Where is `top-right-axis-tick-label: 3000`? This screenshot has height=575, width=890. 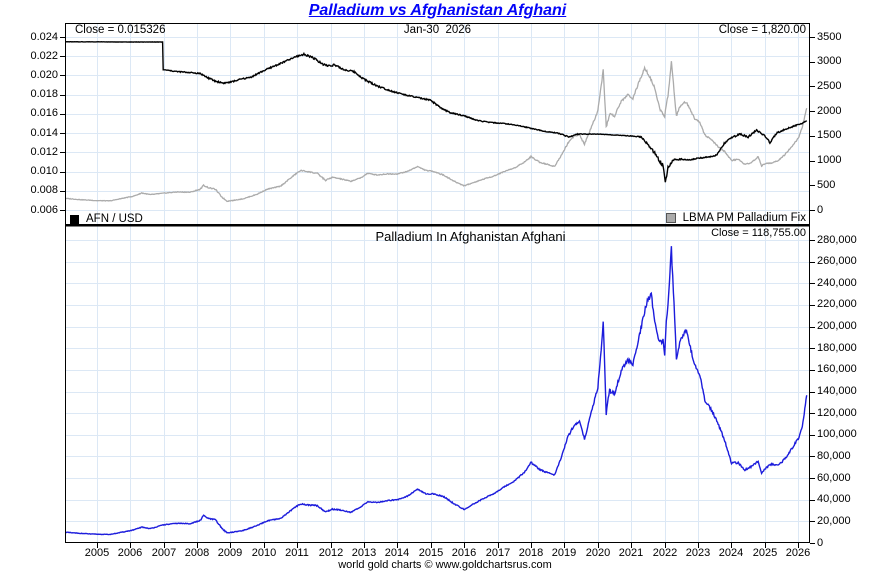 top-right-axis-tick-label: 3000 is located at coordinates (829, 61).